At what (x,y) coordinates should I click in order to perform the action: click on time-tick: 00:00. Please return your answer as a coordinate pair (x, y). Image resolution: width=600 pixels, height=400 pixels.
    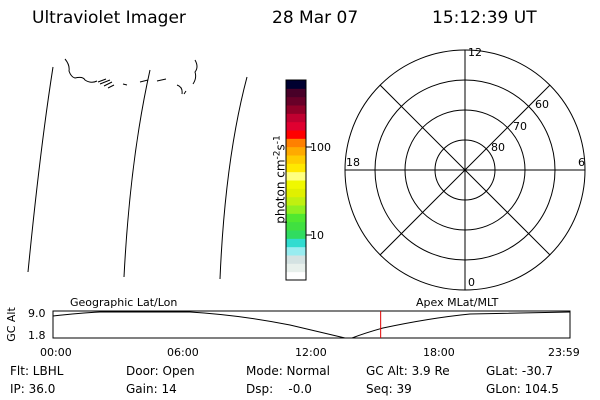
    Looking at the image, I should click on (56, 352).